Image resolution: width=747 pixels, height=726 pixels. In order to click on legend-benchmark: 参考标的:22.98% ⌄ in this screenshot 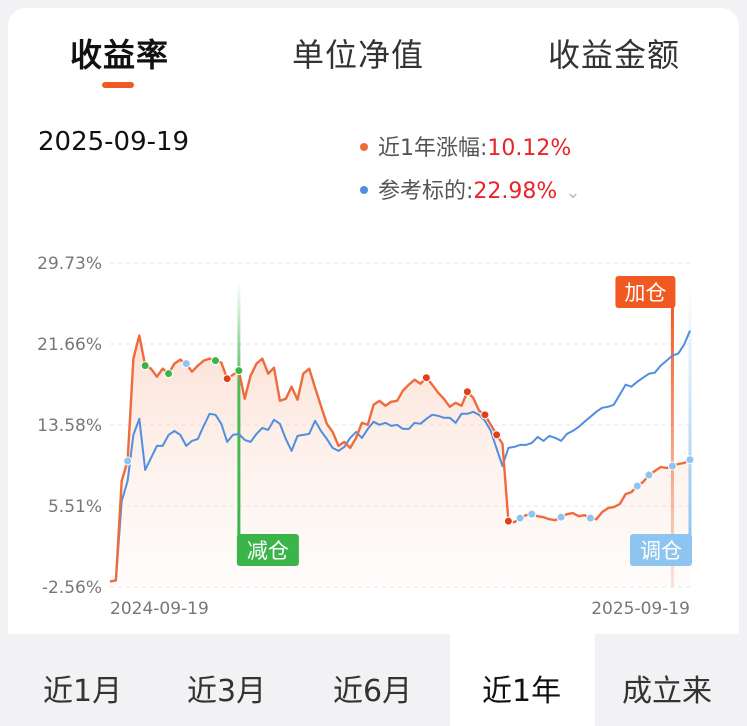, I will do `click(470, 189)`.